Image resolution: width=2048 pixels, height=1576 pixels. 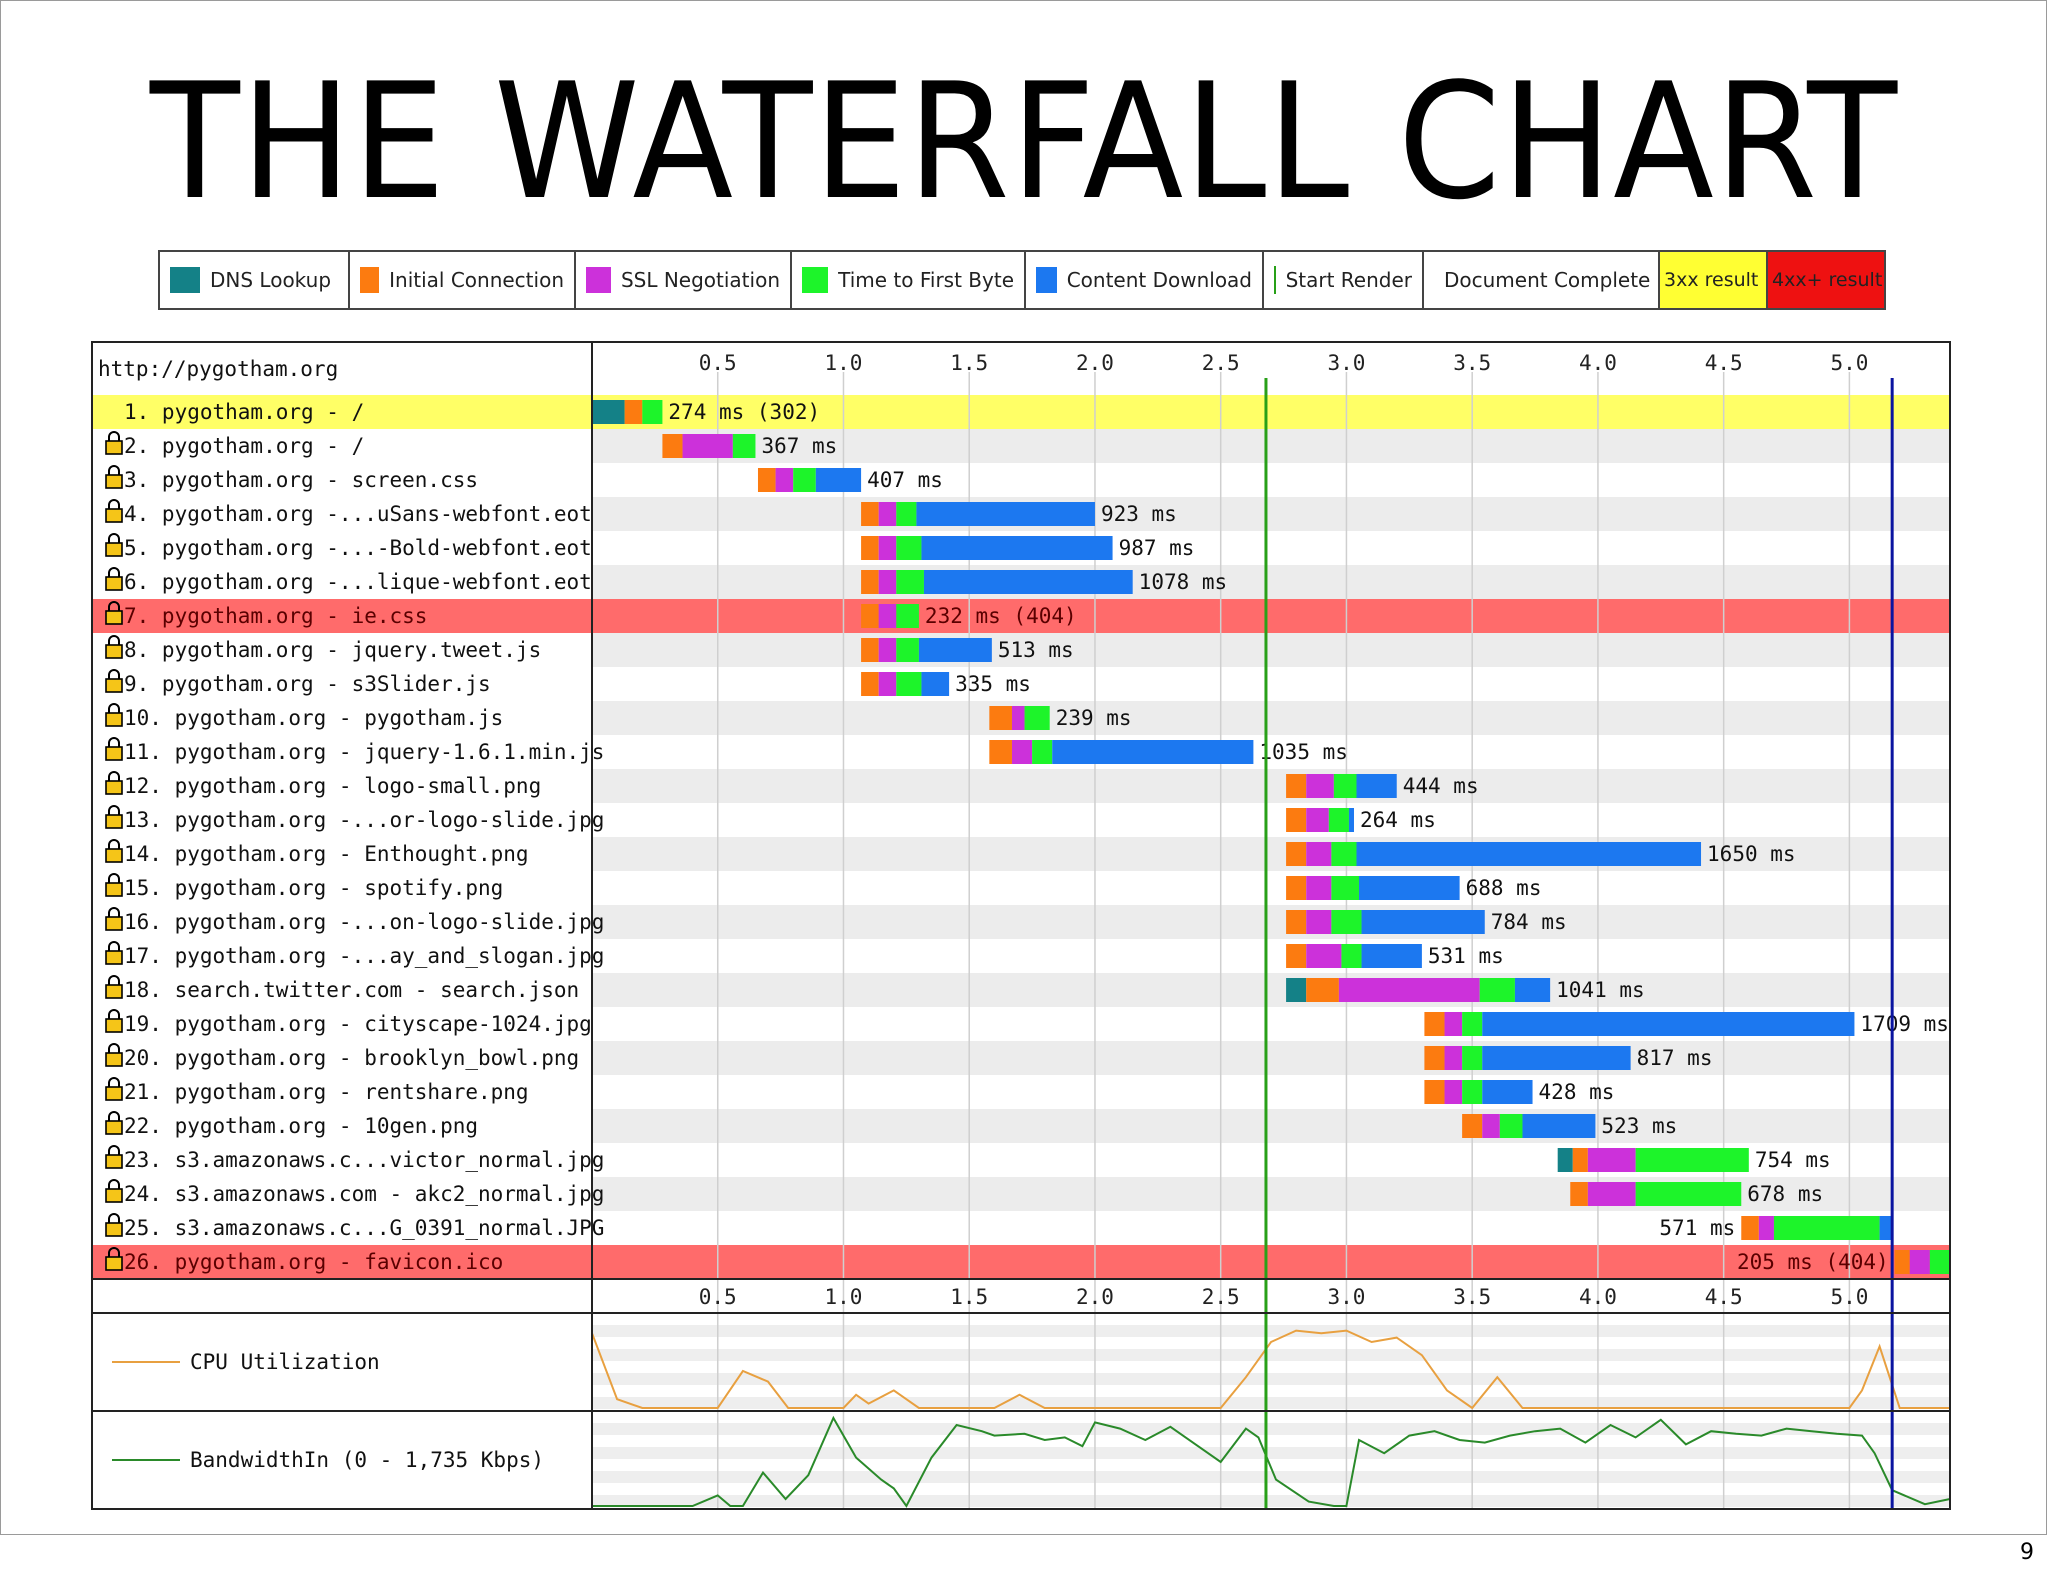 What do you see at coordinates (364, 820) in the screenshot?
I see `row-label: 13. pygotham.org -...or-logo-slide.jpg` at bounding box center [364, 820].